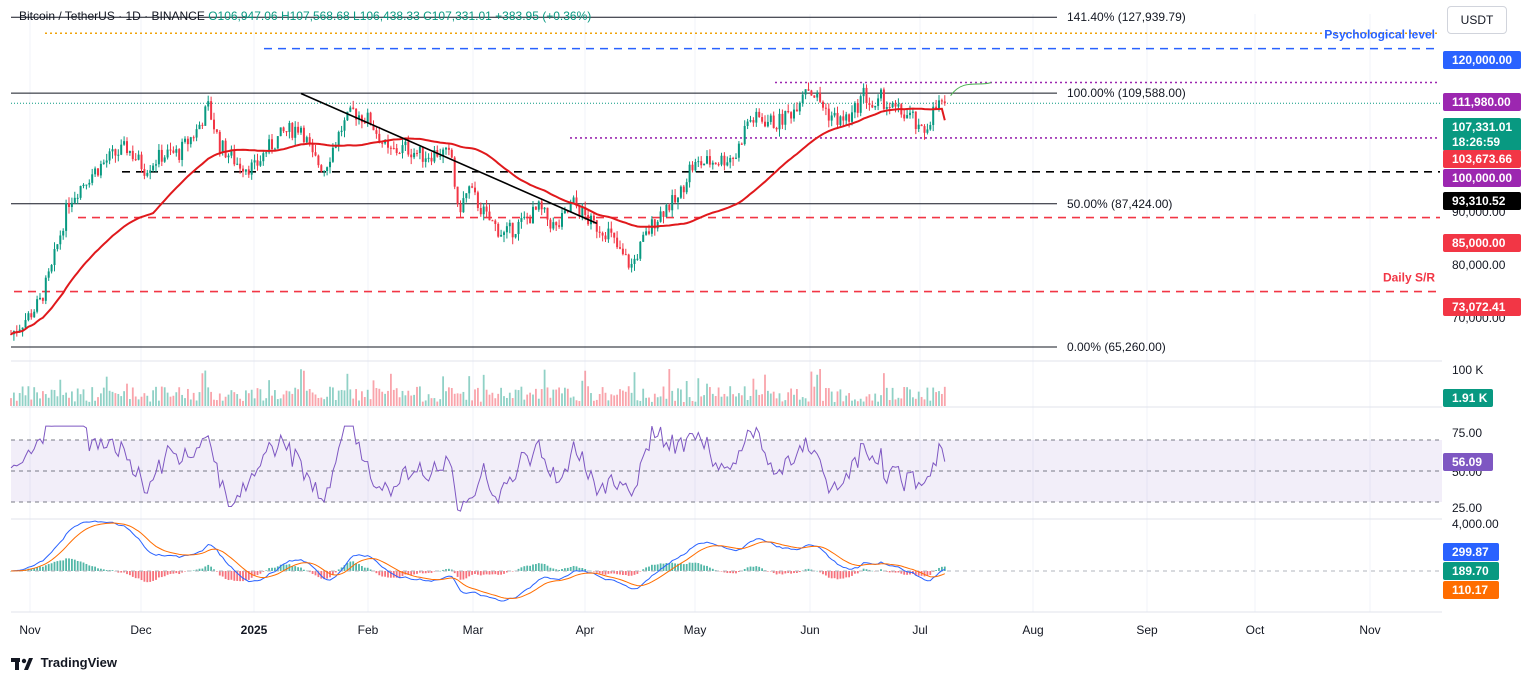  I want to click on currency-button: USDT, so click(1477, 20).